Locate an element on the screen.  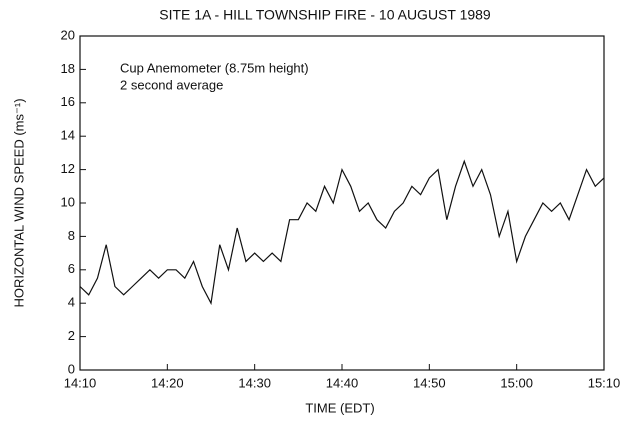
x-tick-label: 15:10 is located at coordinates (604, 382).